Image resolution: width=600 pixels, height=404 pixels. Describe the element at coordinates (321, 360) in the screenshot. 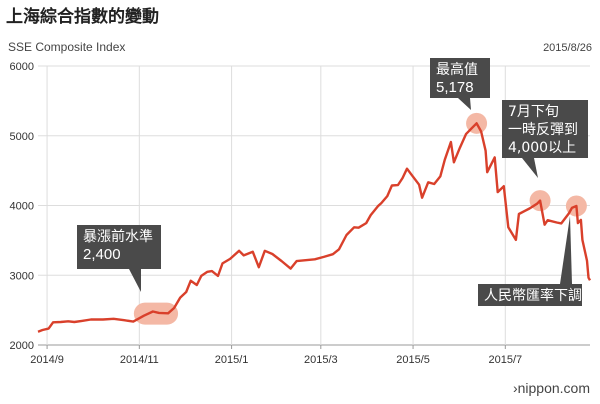

I see `x-tick-label: 2015/3` at that location.